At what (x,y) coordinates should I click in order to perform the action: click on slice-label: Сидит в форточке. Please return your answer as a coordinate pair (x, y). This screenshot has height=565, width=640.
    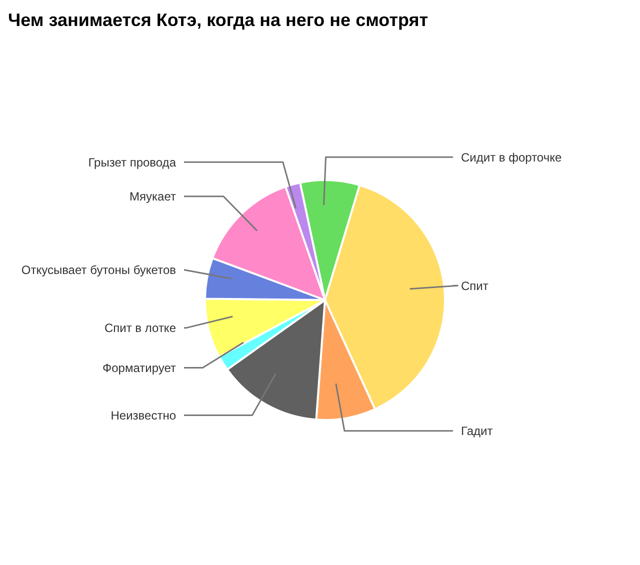
    Looking at the image, I should click on (511, 157).